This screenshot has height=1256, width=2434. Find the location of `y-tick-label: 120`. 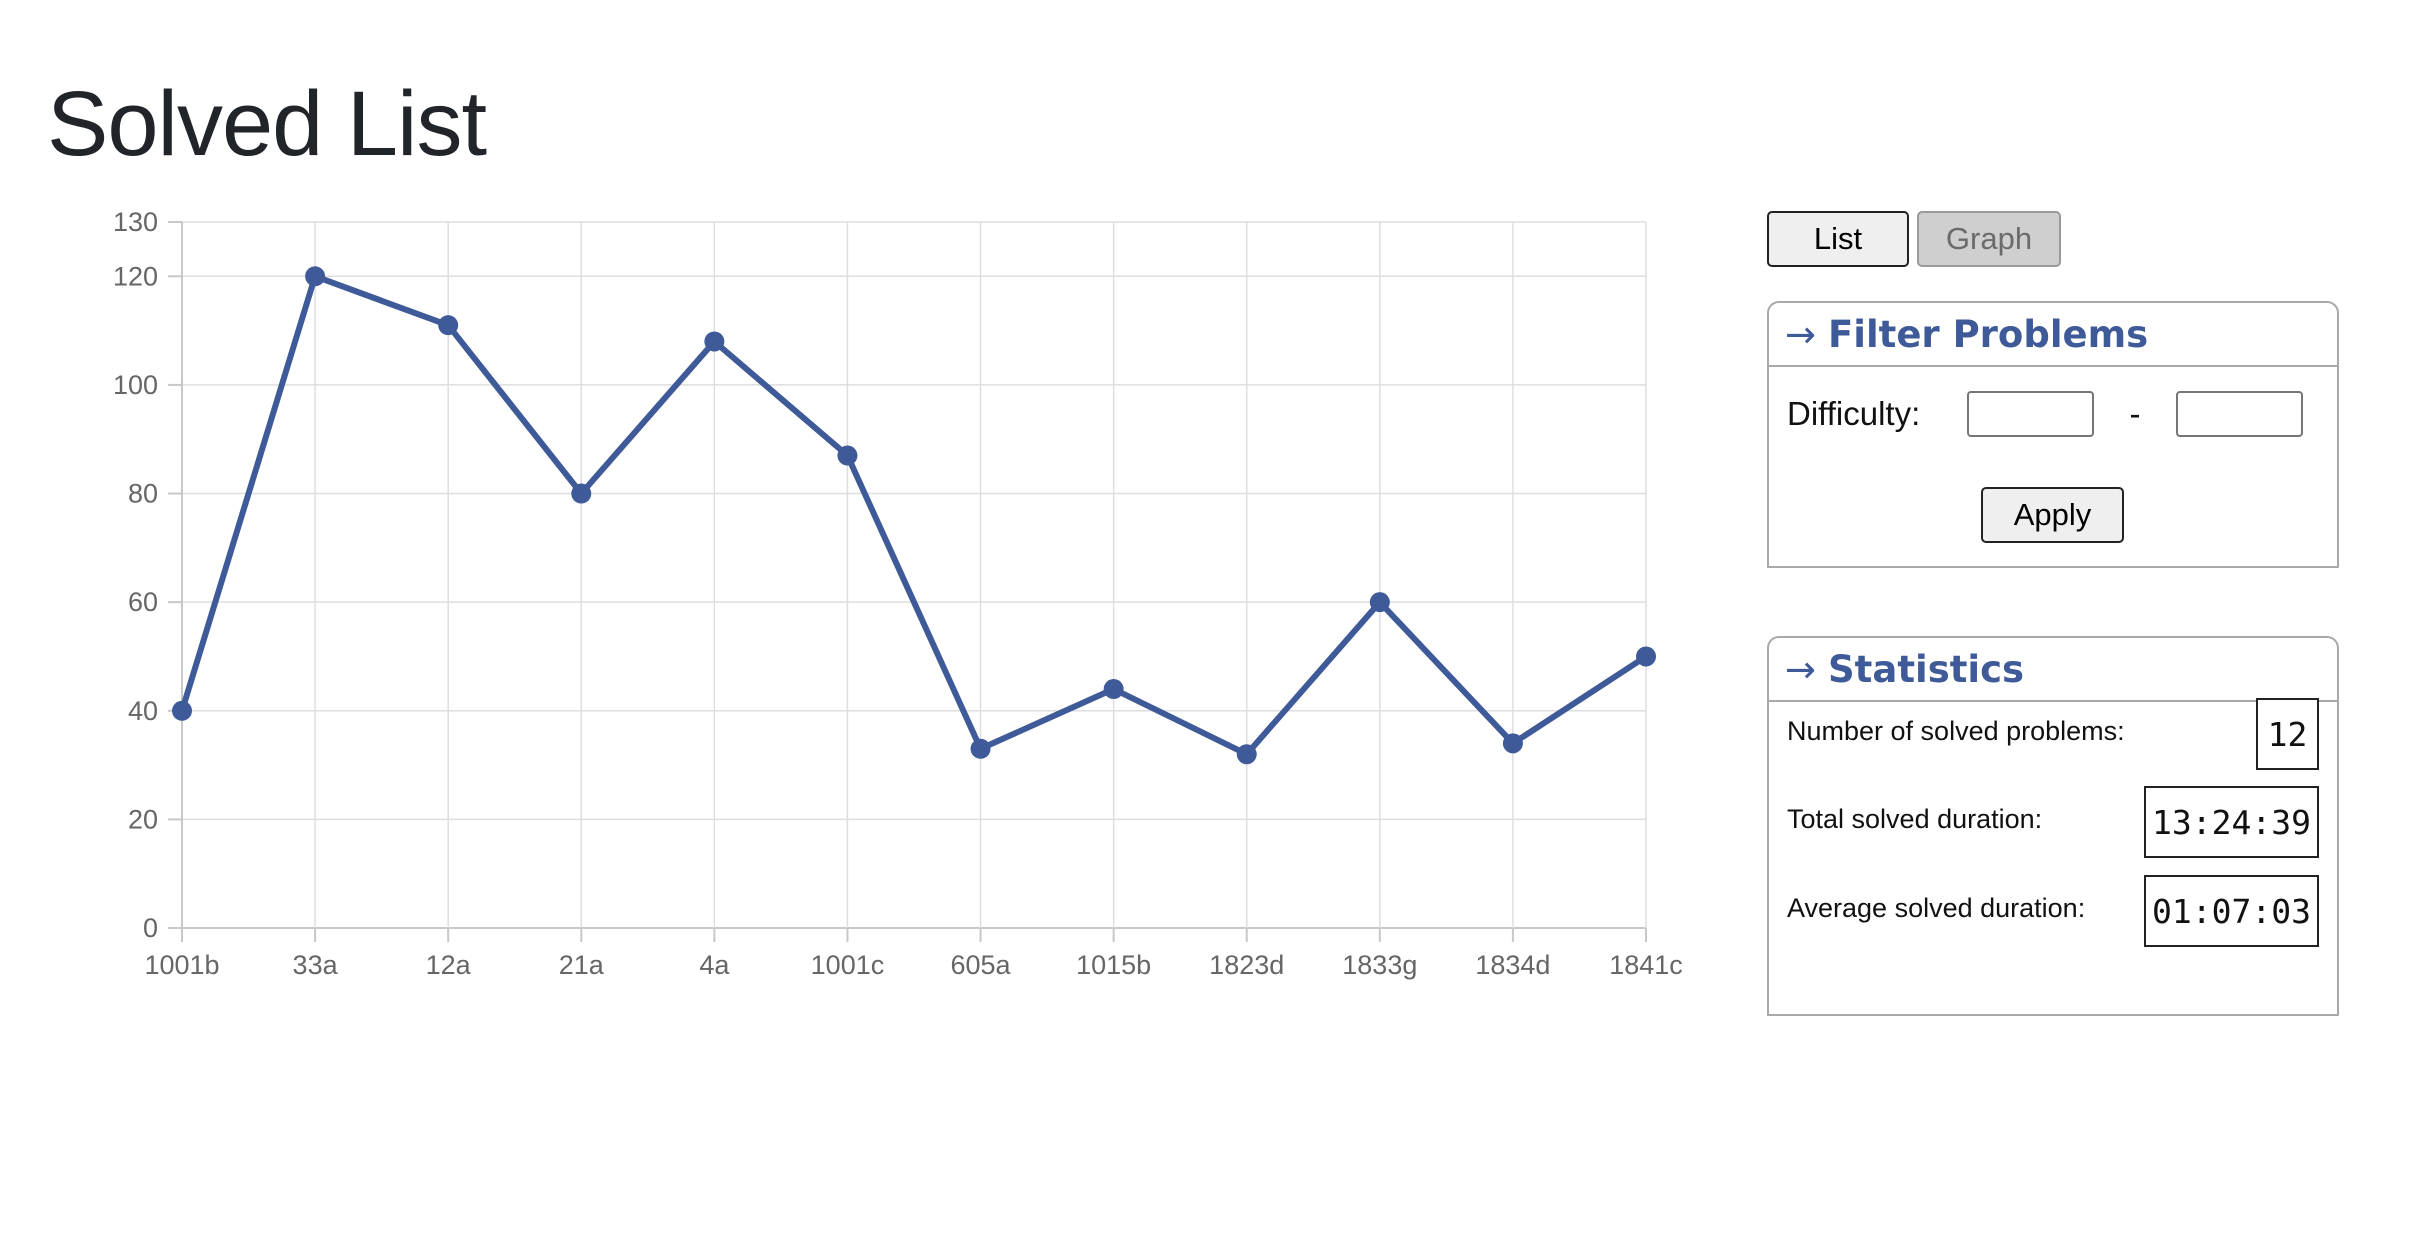

y-tick-label: 120 is located at coordinates (135, 276).